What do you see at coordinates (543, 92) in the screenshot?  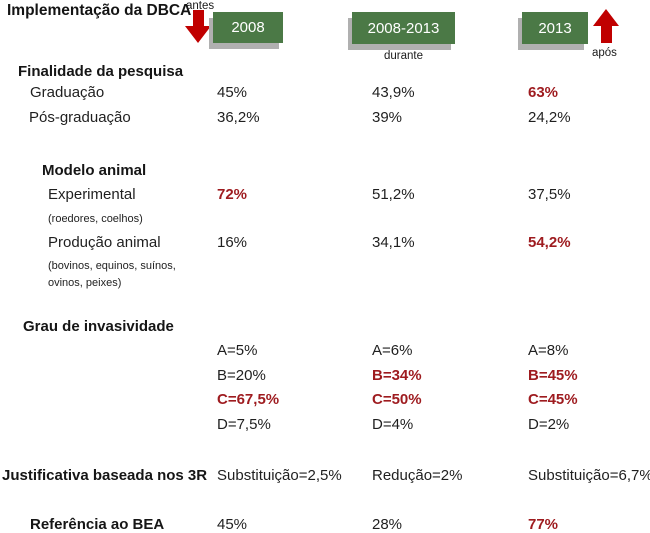 I see `value-cell: 63%` at bounding box center [543, 92].